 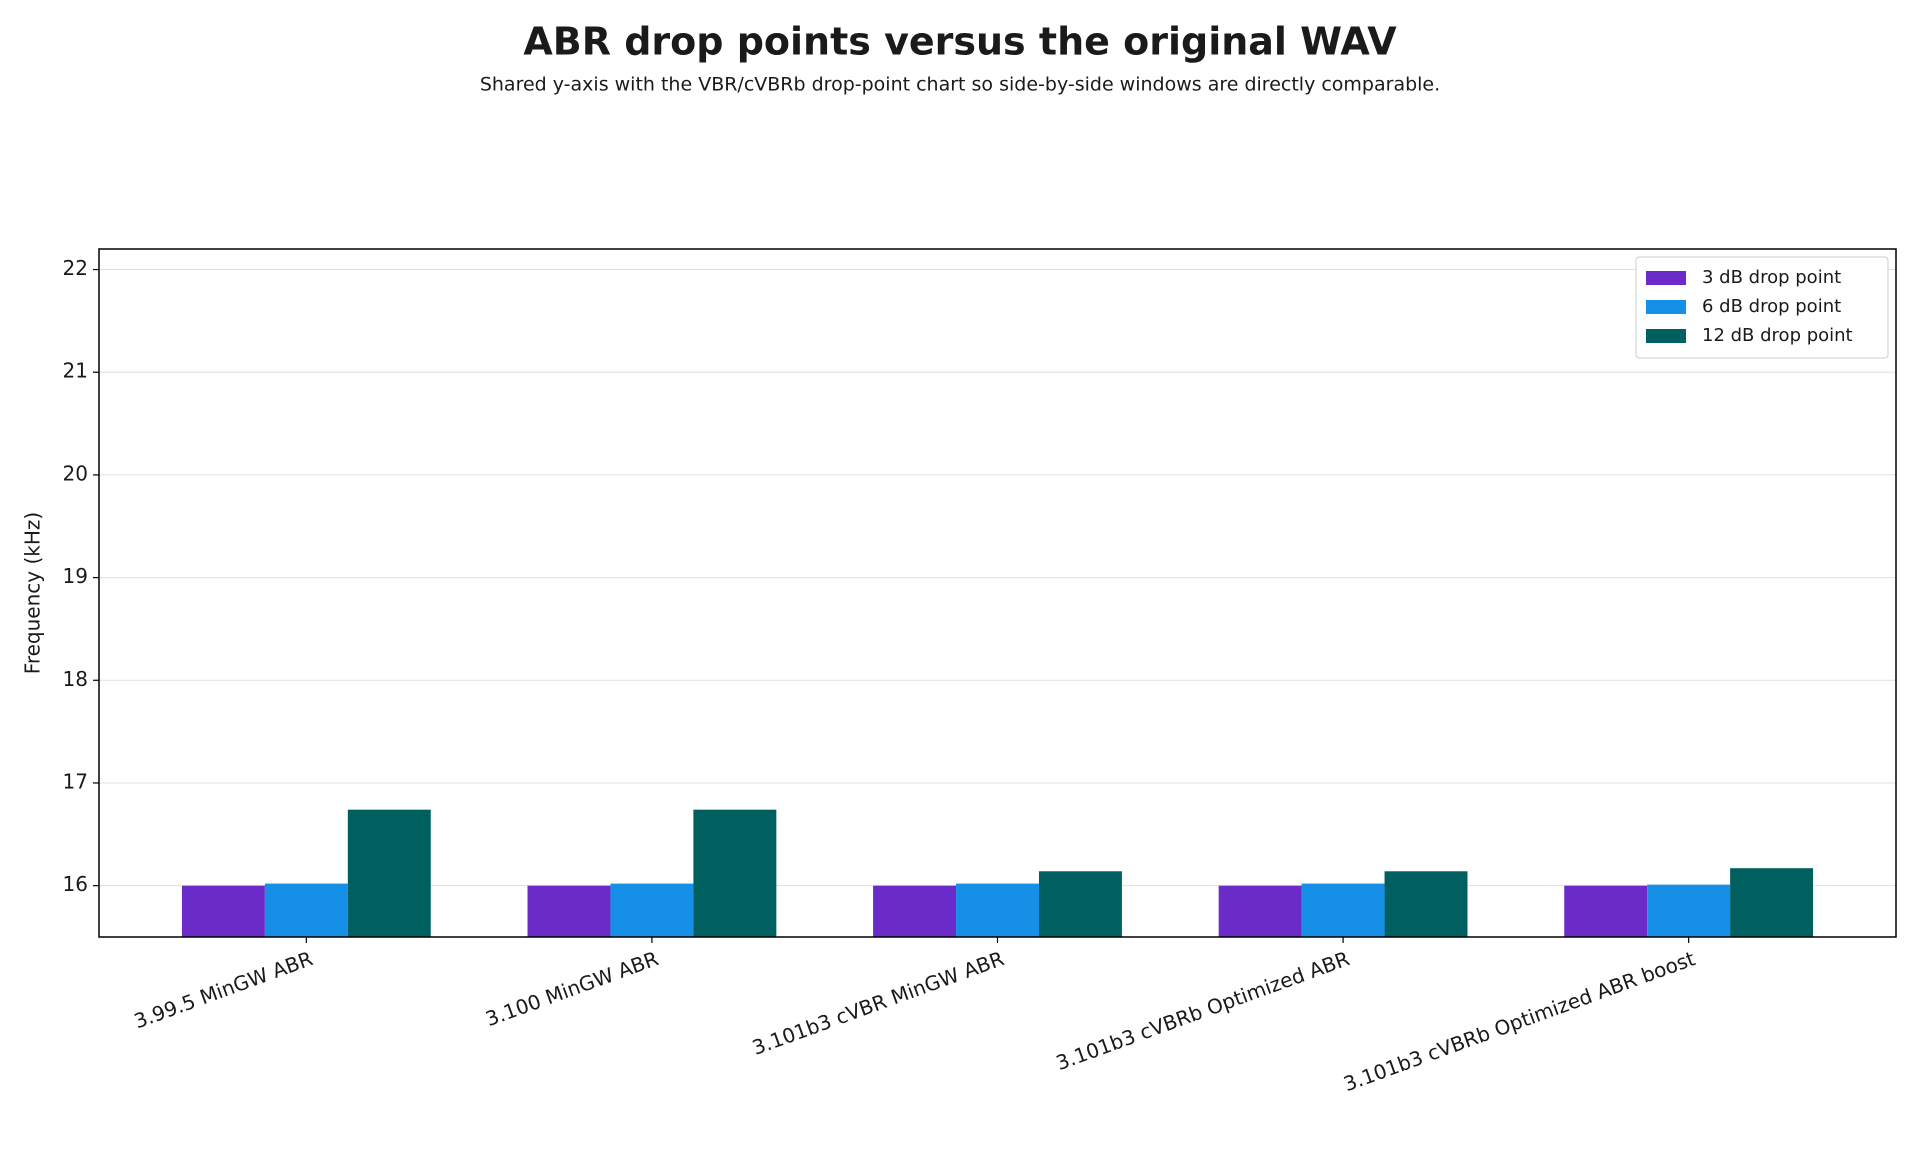 What do you see at coordinates (75, 473) in the screenshot?
I see `y-tick-label: 20` at bounding box center [75, 473].